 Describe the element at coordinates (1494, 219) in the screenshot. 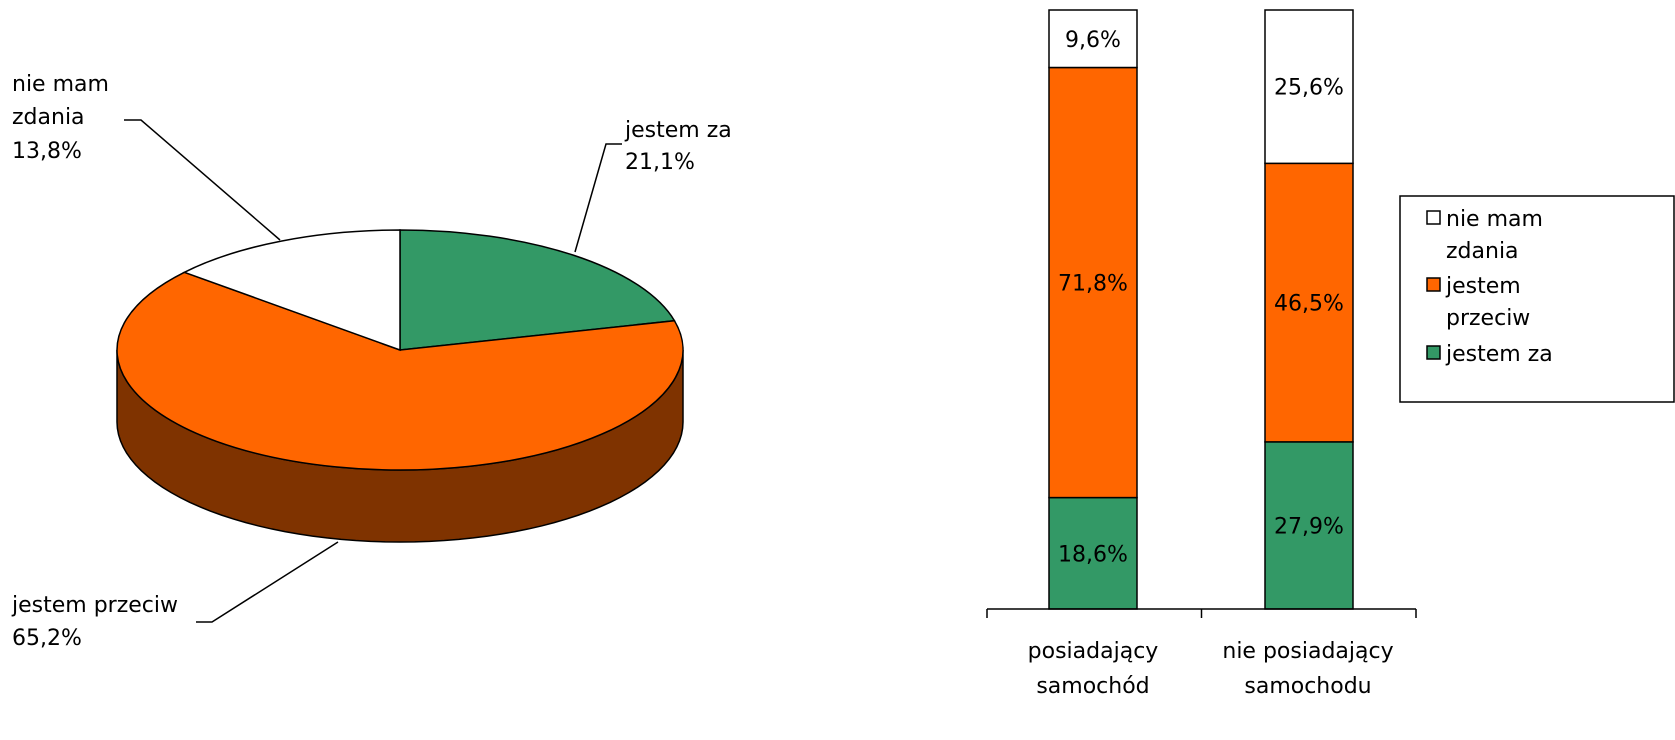

I see `legend-label-1-line-1: nie mam` at that location.